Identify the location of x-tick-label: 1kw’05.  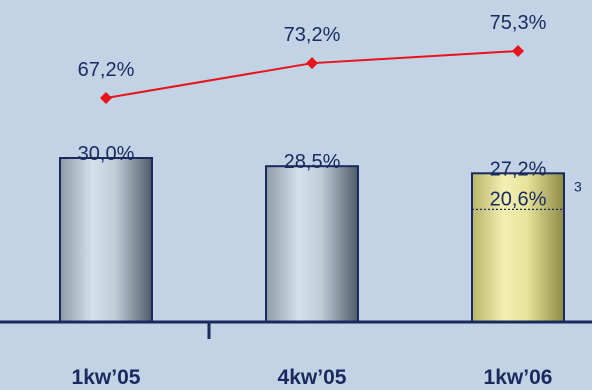
(106, 377).